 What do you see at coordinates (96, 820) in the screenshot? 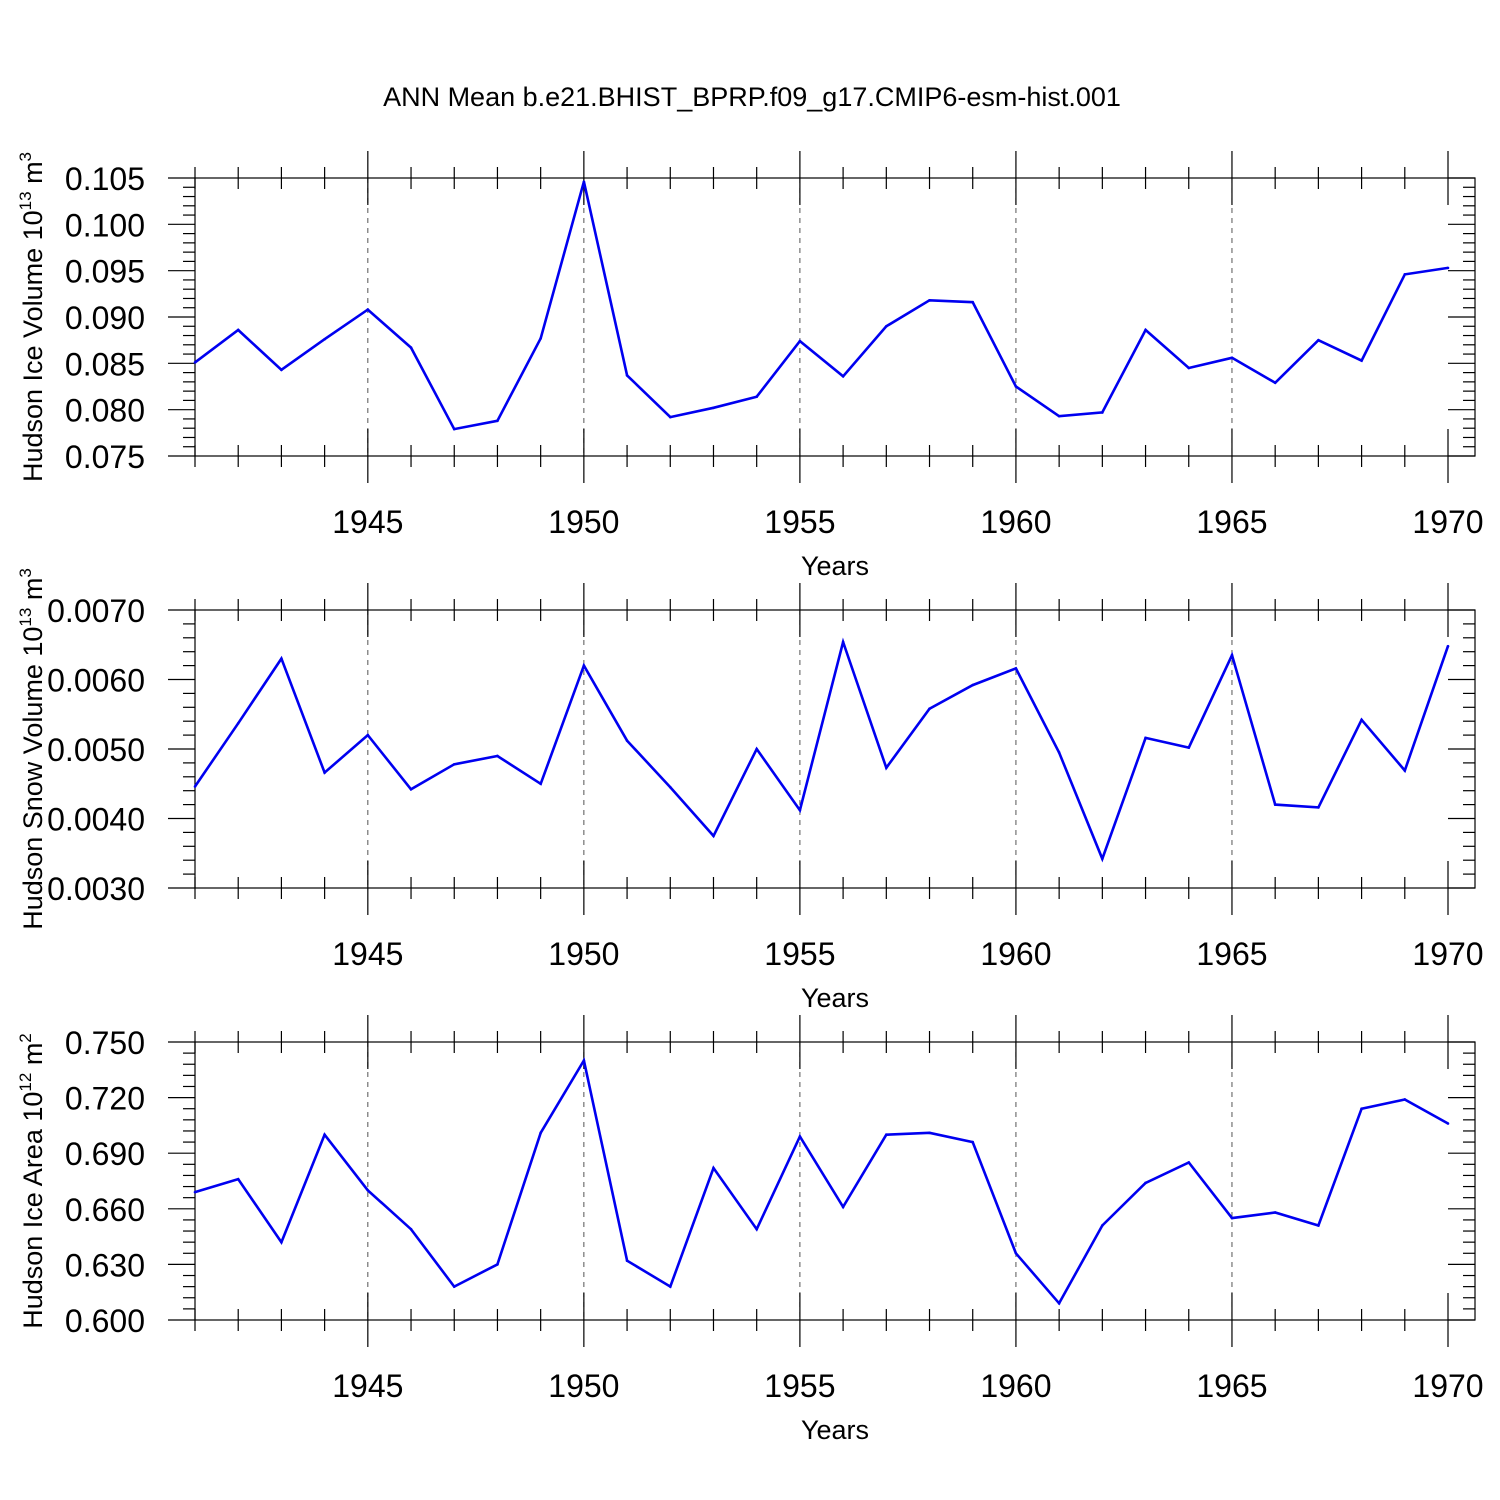
I see `y-tick-label: 0.0040` at bounding box center [96, 820].